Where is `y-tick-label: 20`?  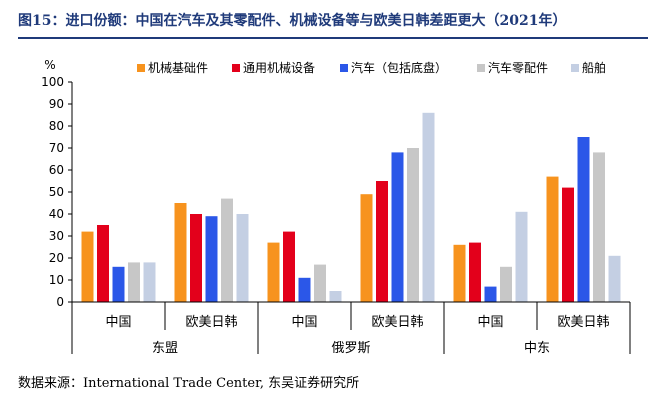 y-tick-label: 20 is located at coordinates (56, 258).